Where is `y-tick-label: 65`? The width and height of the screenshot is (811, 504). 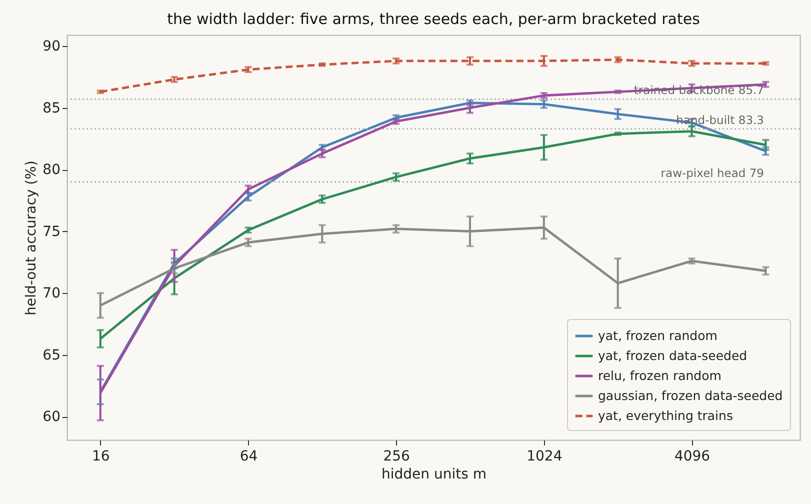 y-tick-label: 65 is located at coordinates (51, 355).